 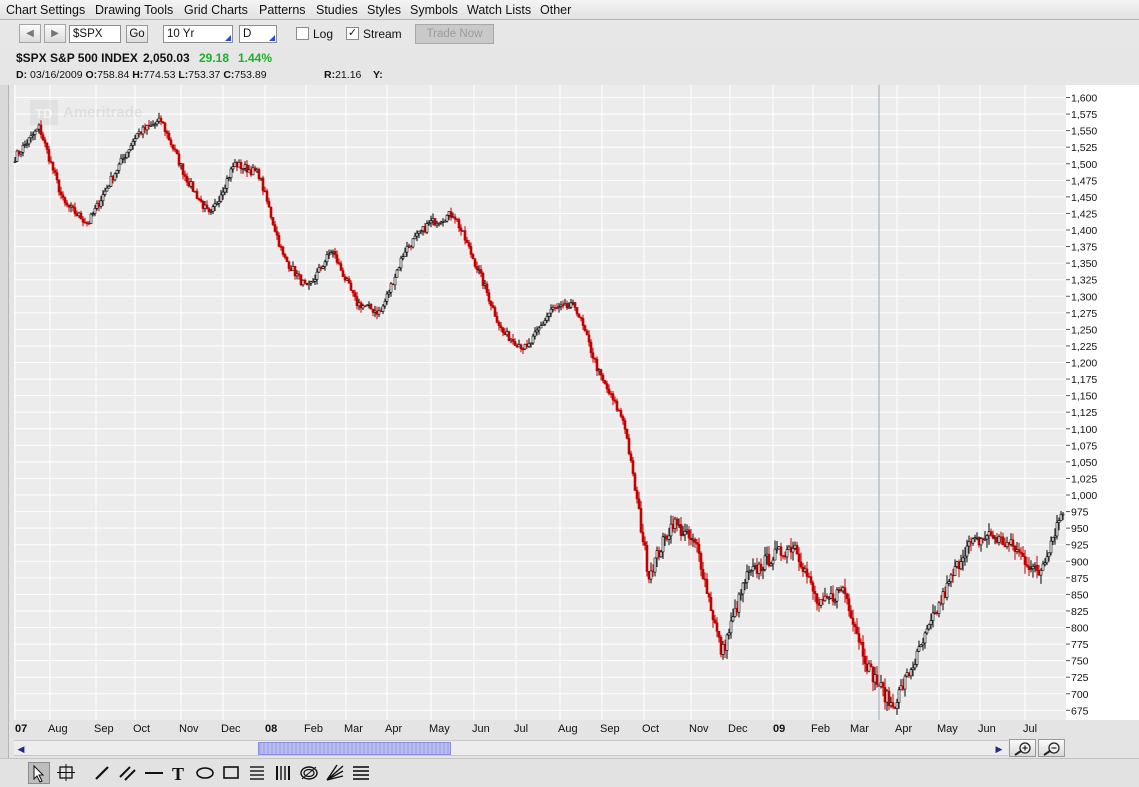 I want to click on interval-select: D, so click(x=258, y=34).